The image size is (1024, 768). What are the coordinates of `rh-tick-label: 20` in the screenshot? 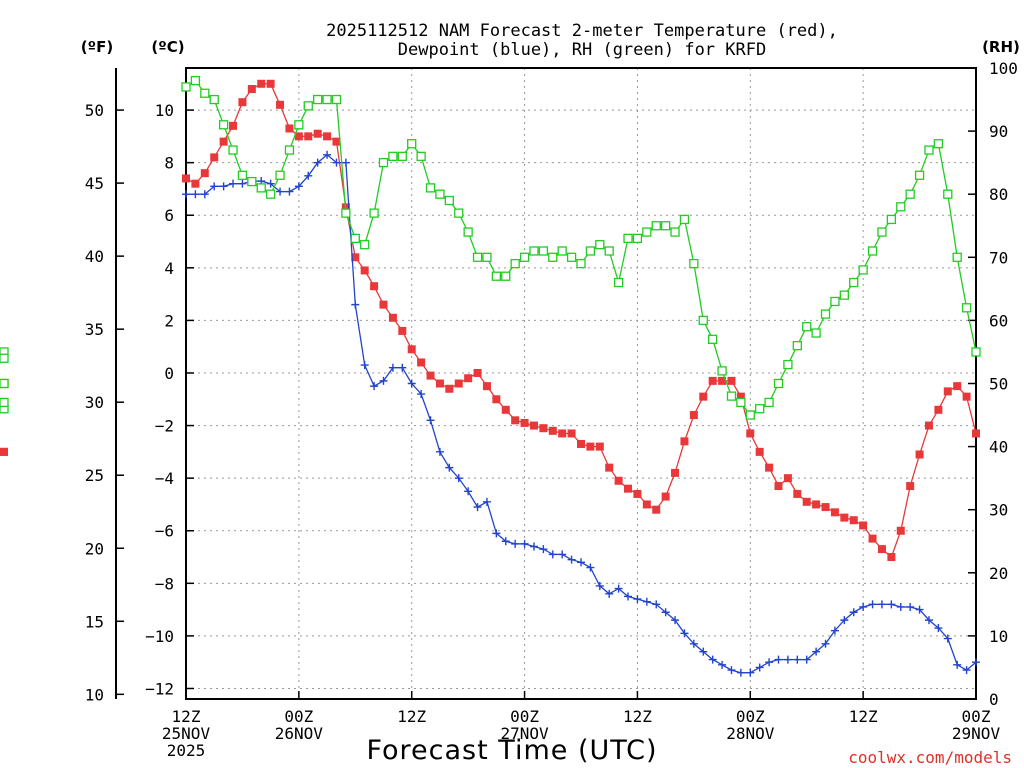 It's located at (998, 573).